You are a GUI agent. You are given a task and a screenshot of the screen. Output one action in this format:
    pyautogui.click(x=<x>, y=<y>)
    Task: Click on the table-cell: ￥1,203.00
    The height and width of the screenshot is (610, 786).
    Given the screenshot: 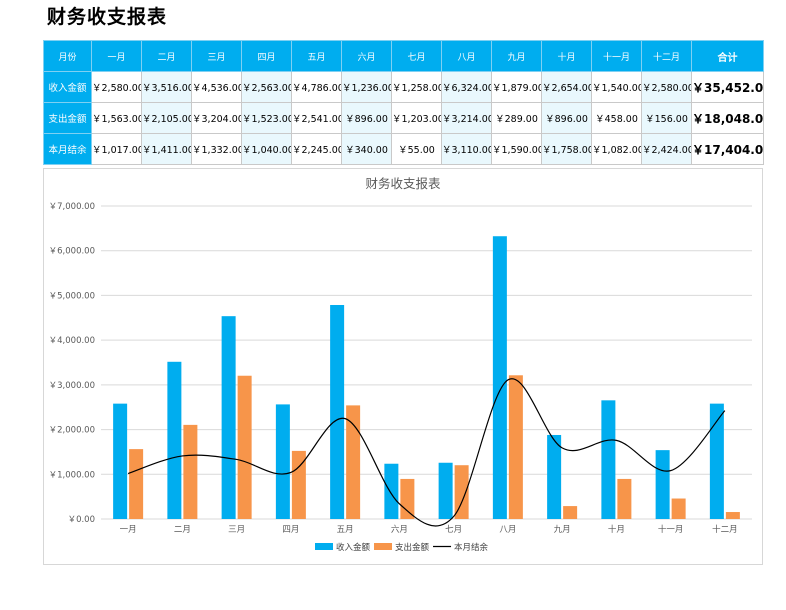 What is the action you would take?
    pyautogui.click(x=416, y=118)
    